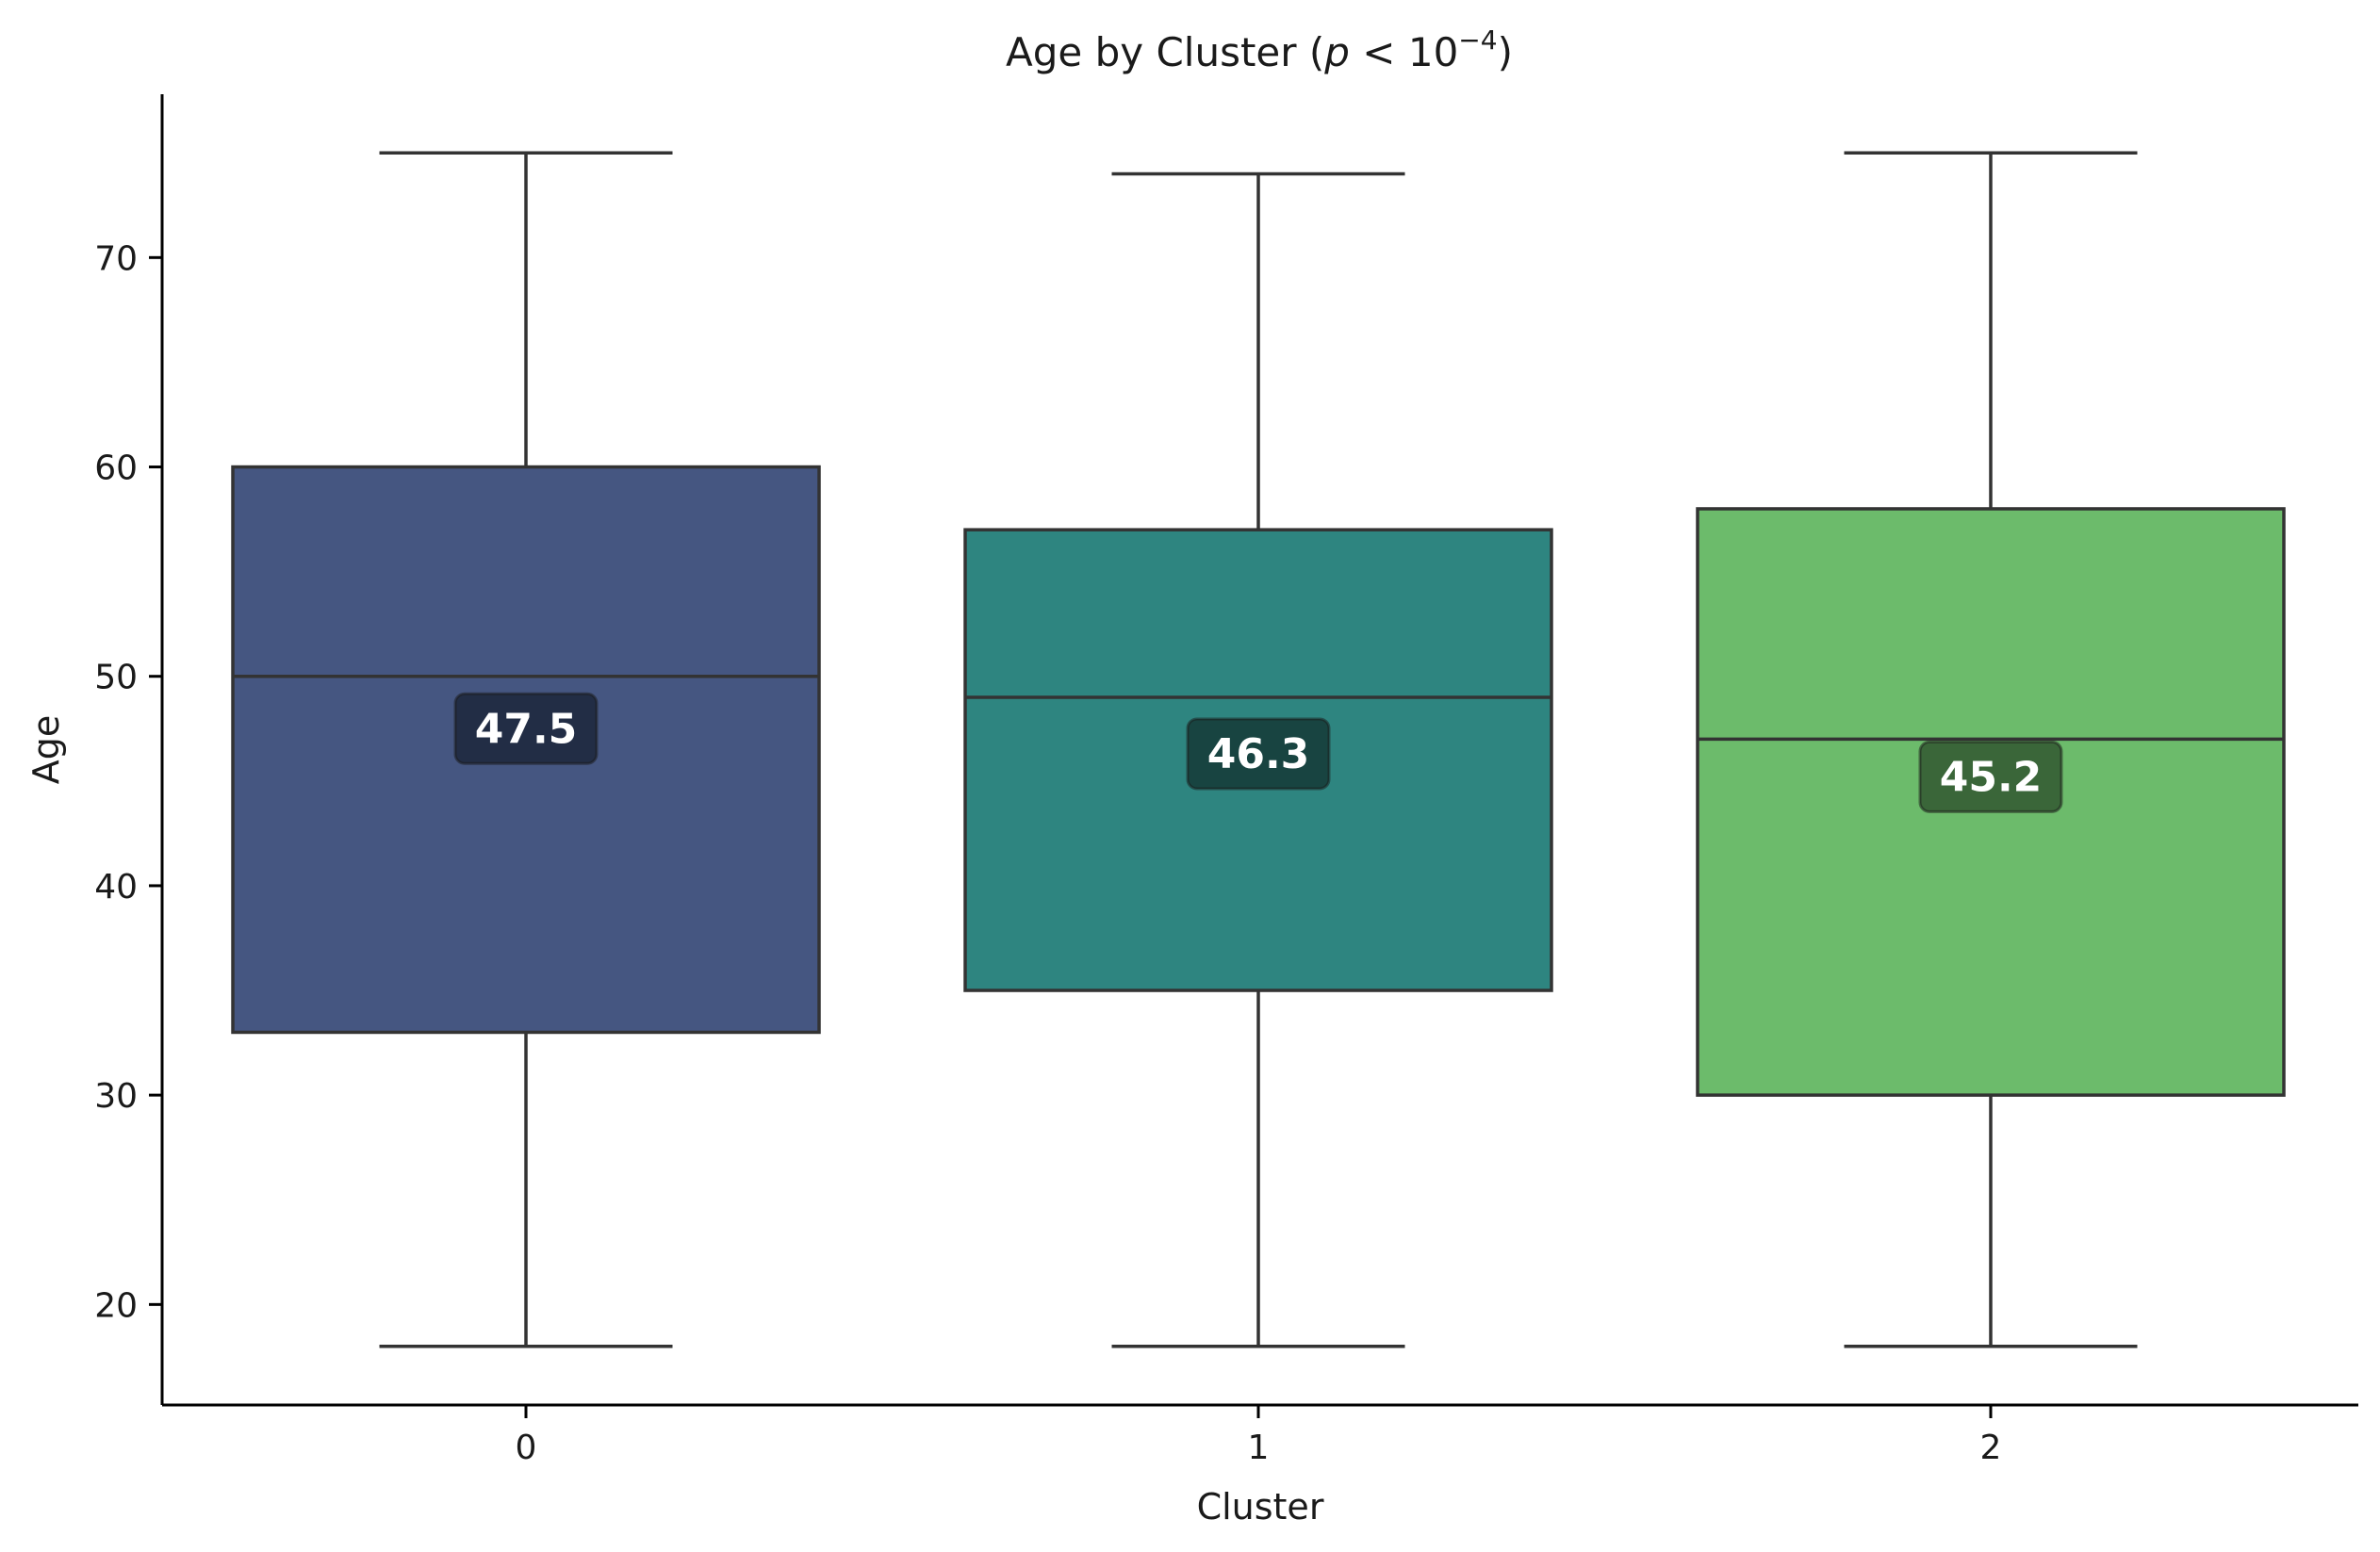  What do you see at coordinates (116, 468) in the screenshot?
I see `y-tick-label: 60` at bounding box center [116, 468].